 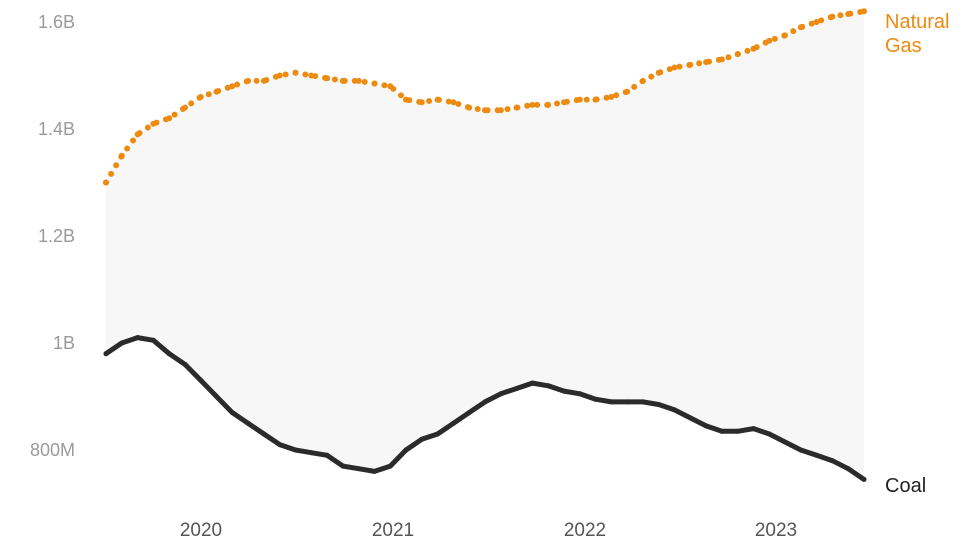 I want to click on x-tick-label: 2020, so click(x=201, y=530).